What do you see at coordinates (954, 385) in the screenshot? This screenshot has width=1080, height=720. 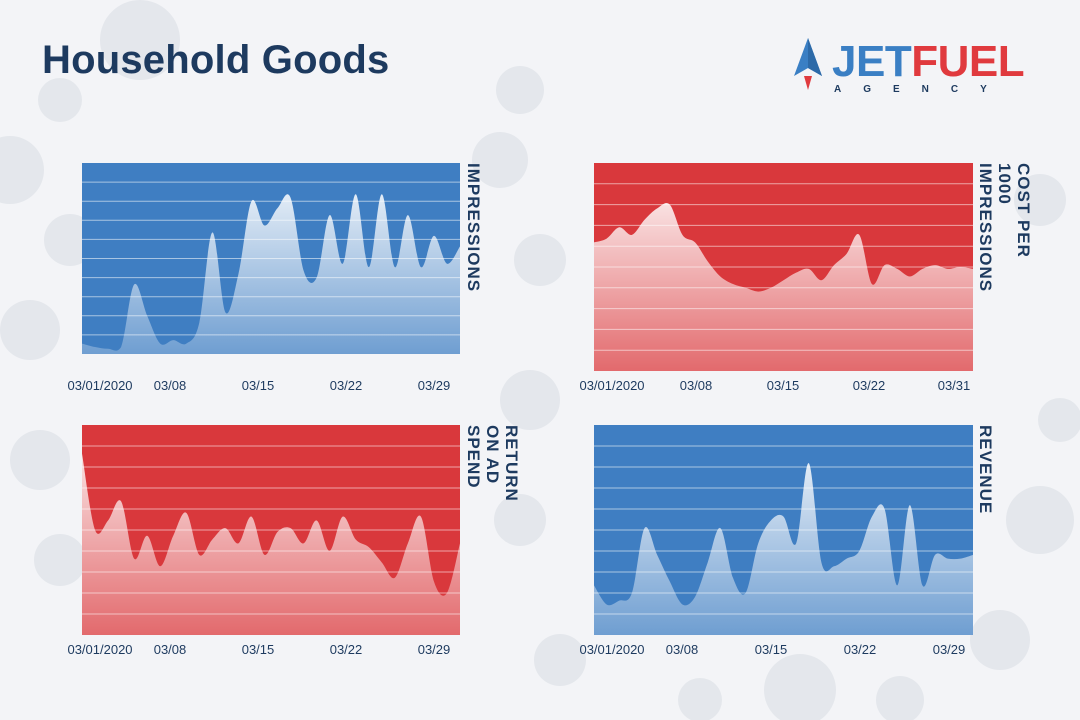 I see `x-tick-label: 03/31` at bounding box center [954, 385].